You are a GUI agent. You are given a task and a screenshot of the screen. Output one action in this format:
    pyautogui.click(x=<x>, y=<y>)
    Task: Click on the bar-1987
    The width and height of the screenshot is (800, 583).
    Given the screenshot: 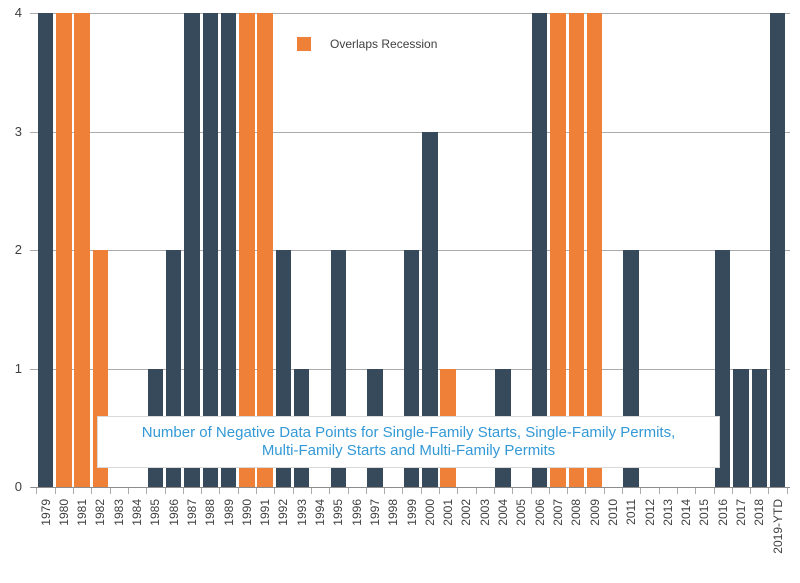 What is the action you would take?
    pyautogui.click(x=192, y=250)
    